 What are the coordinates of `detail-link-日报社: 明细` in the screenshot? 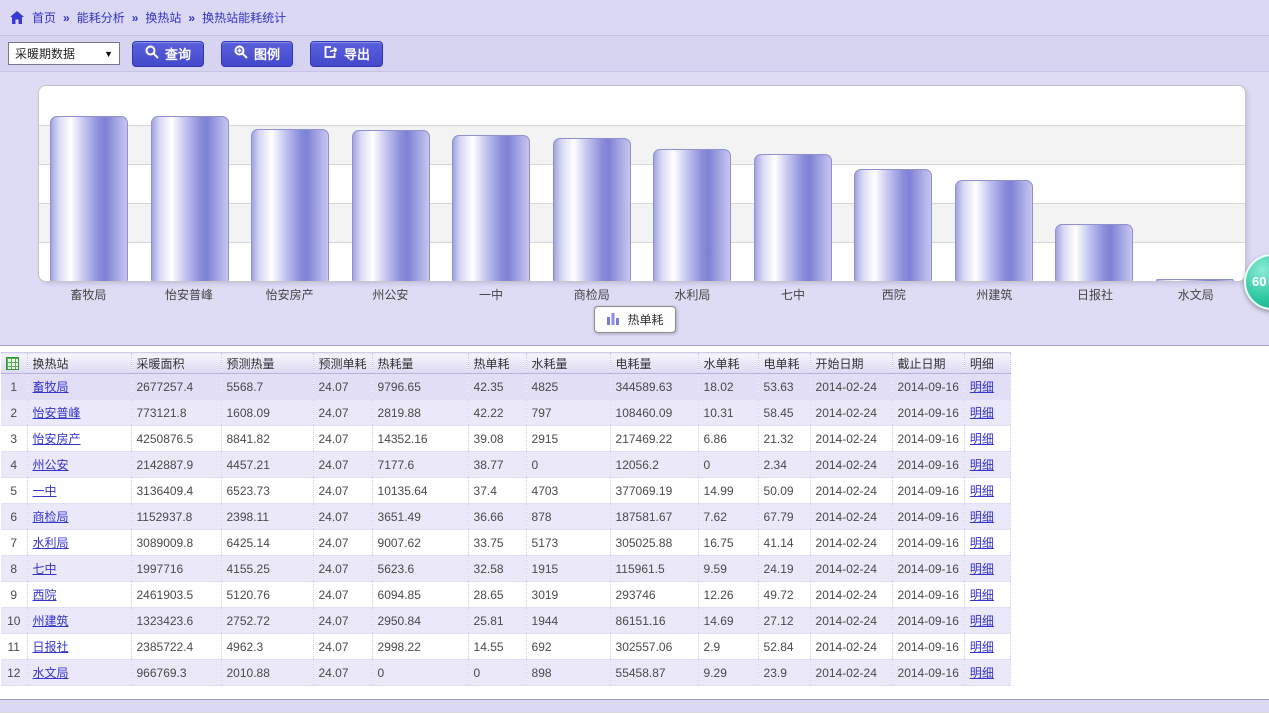 It's located at (981, 647).